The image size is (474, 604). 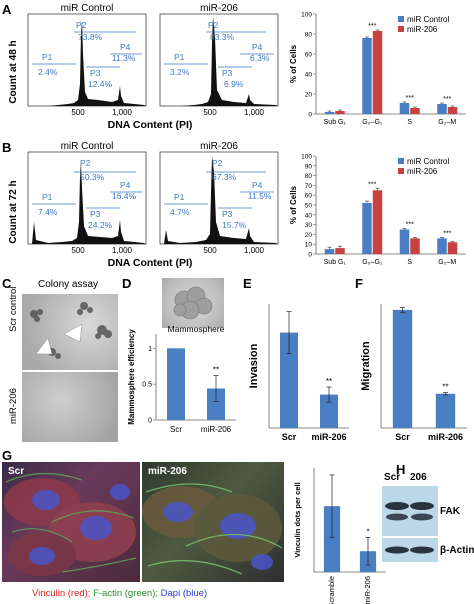 I want to click on fluorescence-image-mir206: miR-206, so click(x=213, y=522).